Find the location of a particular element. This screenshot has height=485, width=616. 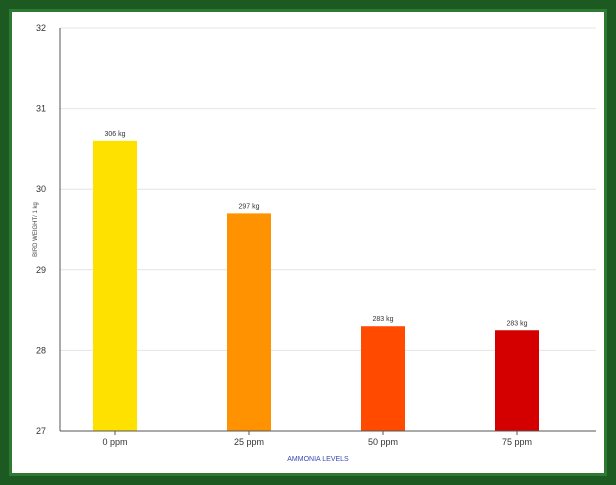

y-tick-label: 29 is located at coordinates (41, 270).